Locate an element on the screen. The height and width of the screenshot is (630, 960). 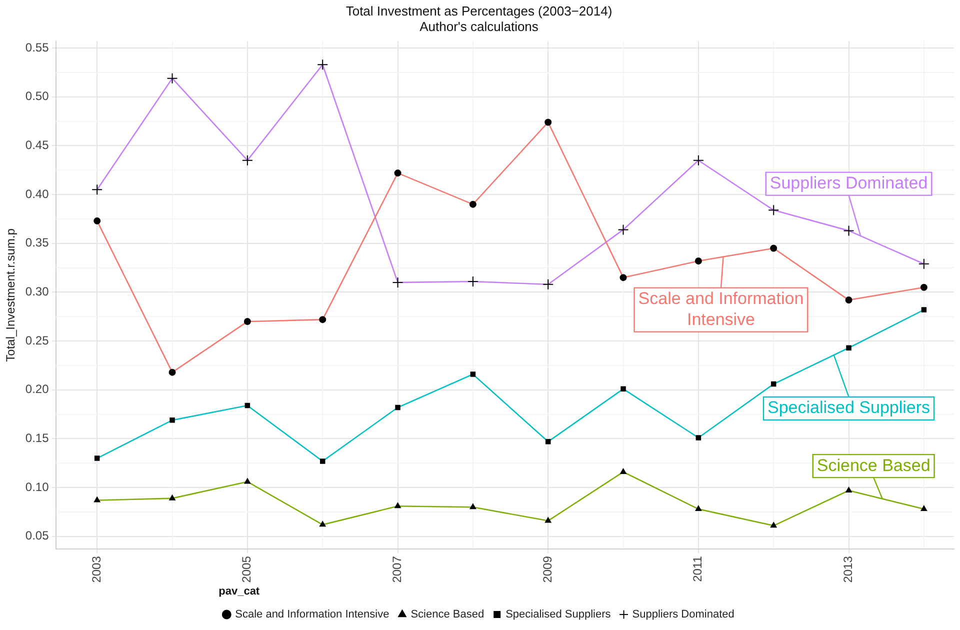
x-tick-label: 2011 is located at coordinates (697, 569).